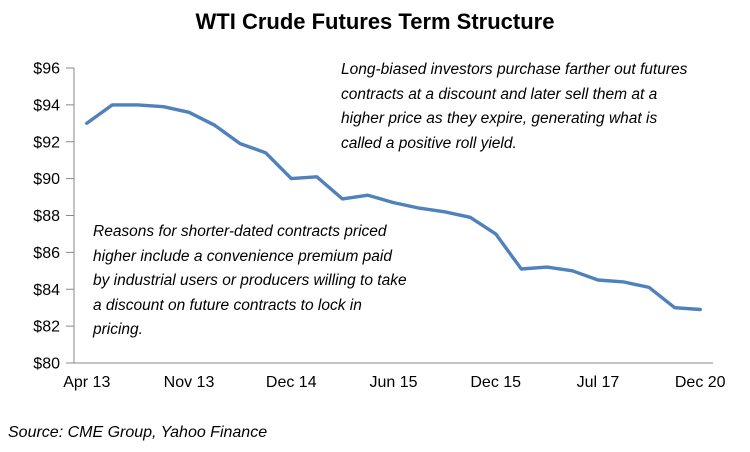 This screenshot has width=750, height=452. I want to click on y-tick-label: $84, so click(46, 290).